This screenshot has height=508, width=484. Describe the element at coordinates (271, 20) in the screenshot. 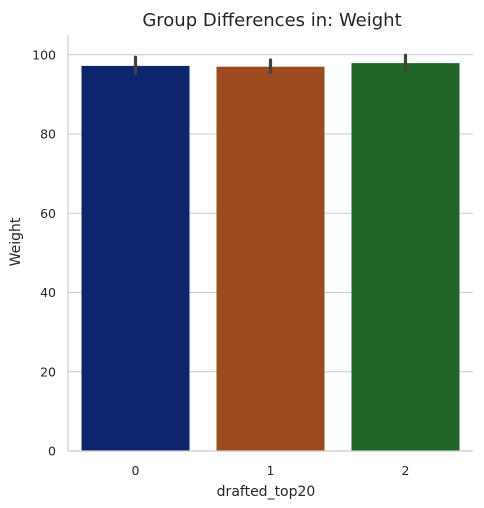

I see `chart-title: Group Differences in: Weight` at that location.